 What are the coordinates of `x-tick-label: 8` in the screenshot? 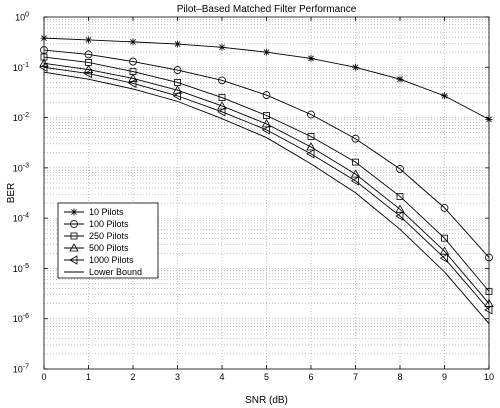 It's located at (399, 377).